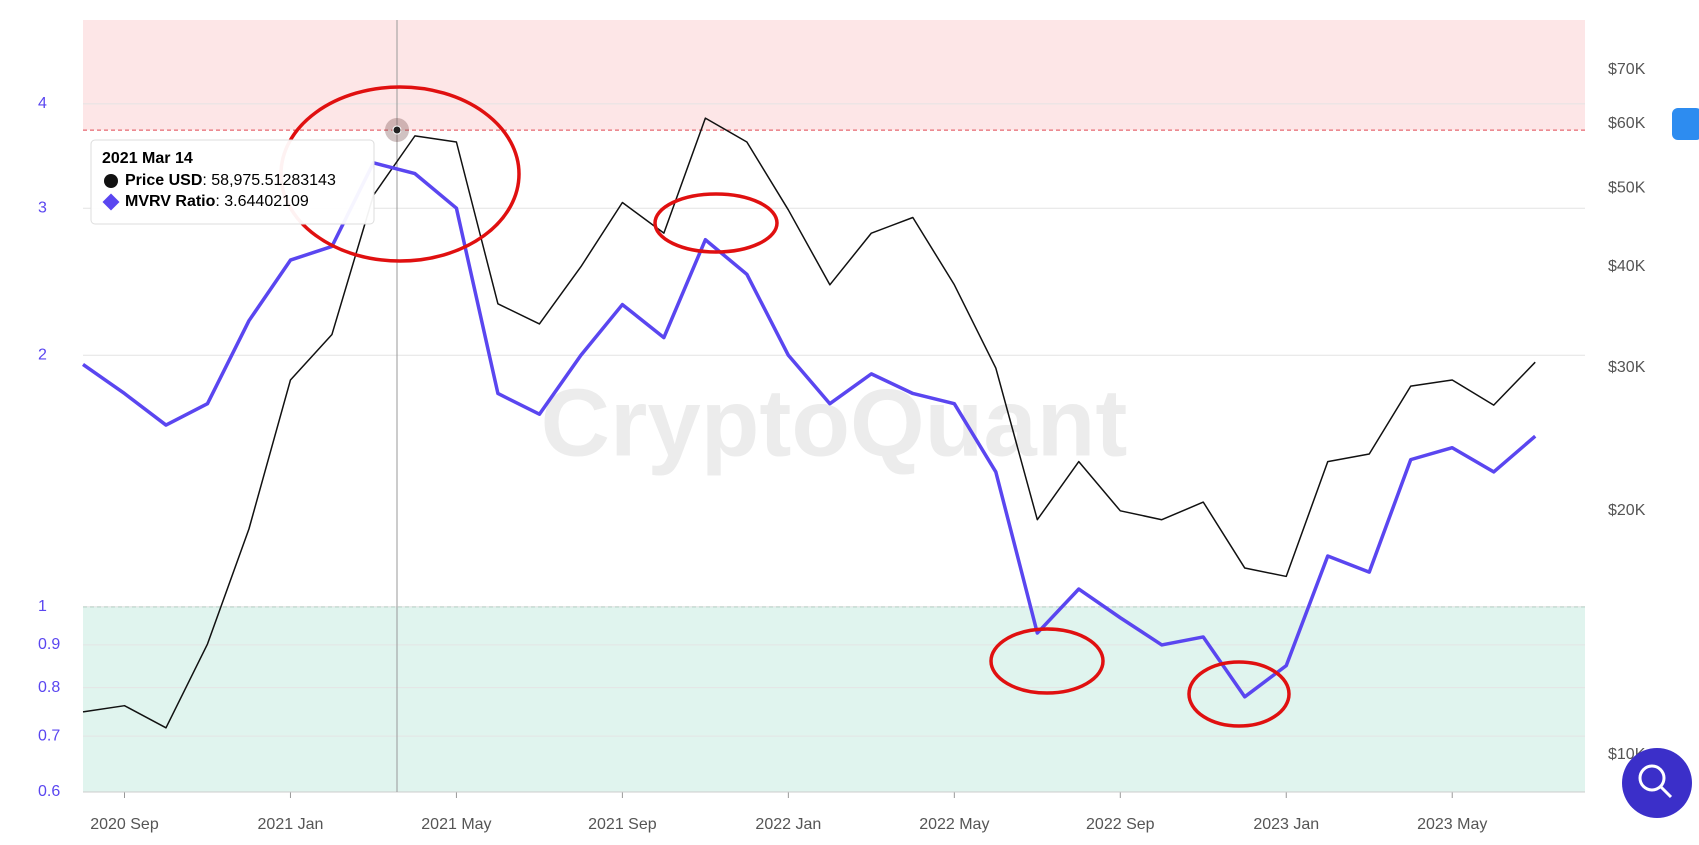 This screenshot has width=1699, height=845. I want to click on y-tick-label: 0.6, so click(49, 791).